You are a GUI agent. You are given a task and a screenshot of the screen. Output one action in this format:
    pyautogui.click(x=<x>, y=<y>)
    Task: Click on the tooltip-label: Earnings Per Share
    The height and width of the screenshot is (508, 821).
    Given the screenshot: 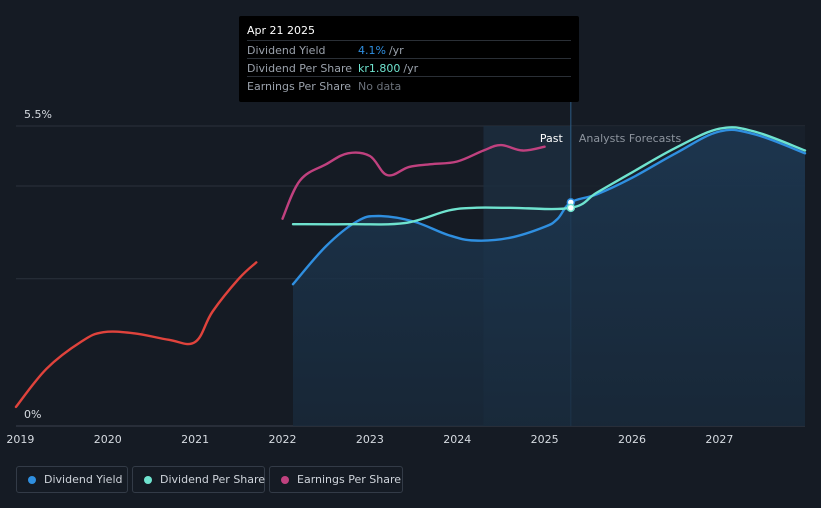 What is the action you would take?
    pyautogui.click(x=299, y=86)
    